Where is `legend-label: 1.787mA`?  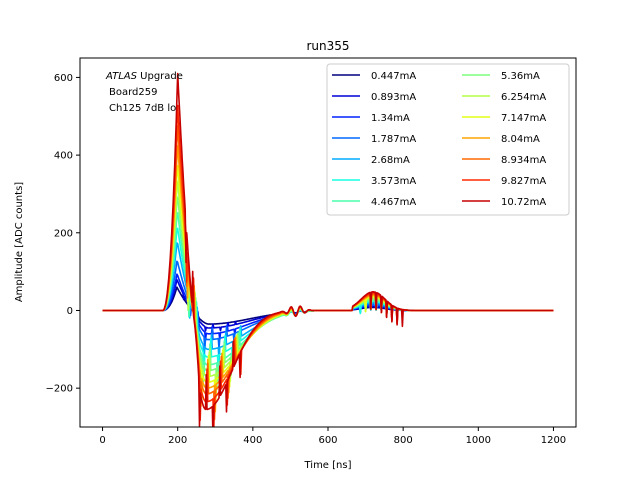
legend-label: 1.787mA is located at coordinates (393, 139).